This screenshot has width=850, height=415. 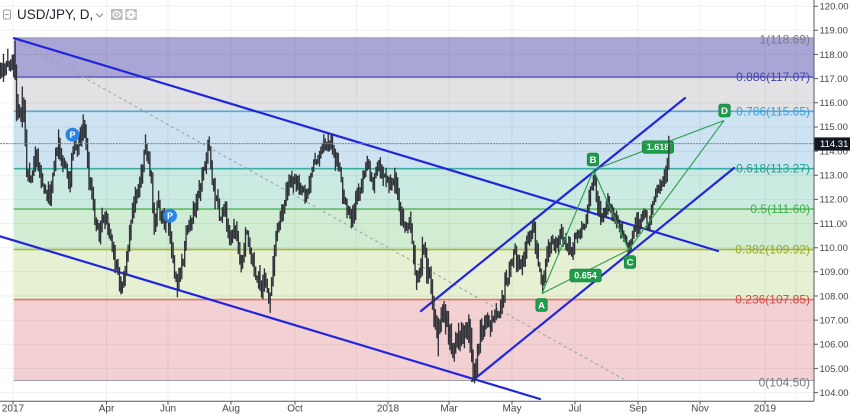 I want to click on svg-text: 113.00, so click(x=834, y=176).